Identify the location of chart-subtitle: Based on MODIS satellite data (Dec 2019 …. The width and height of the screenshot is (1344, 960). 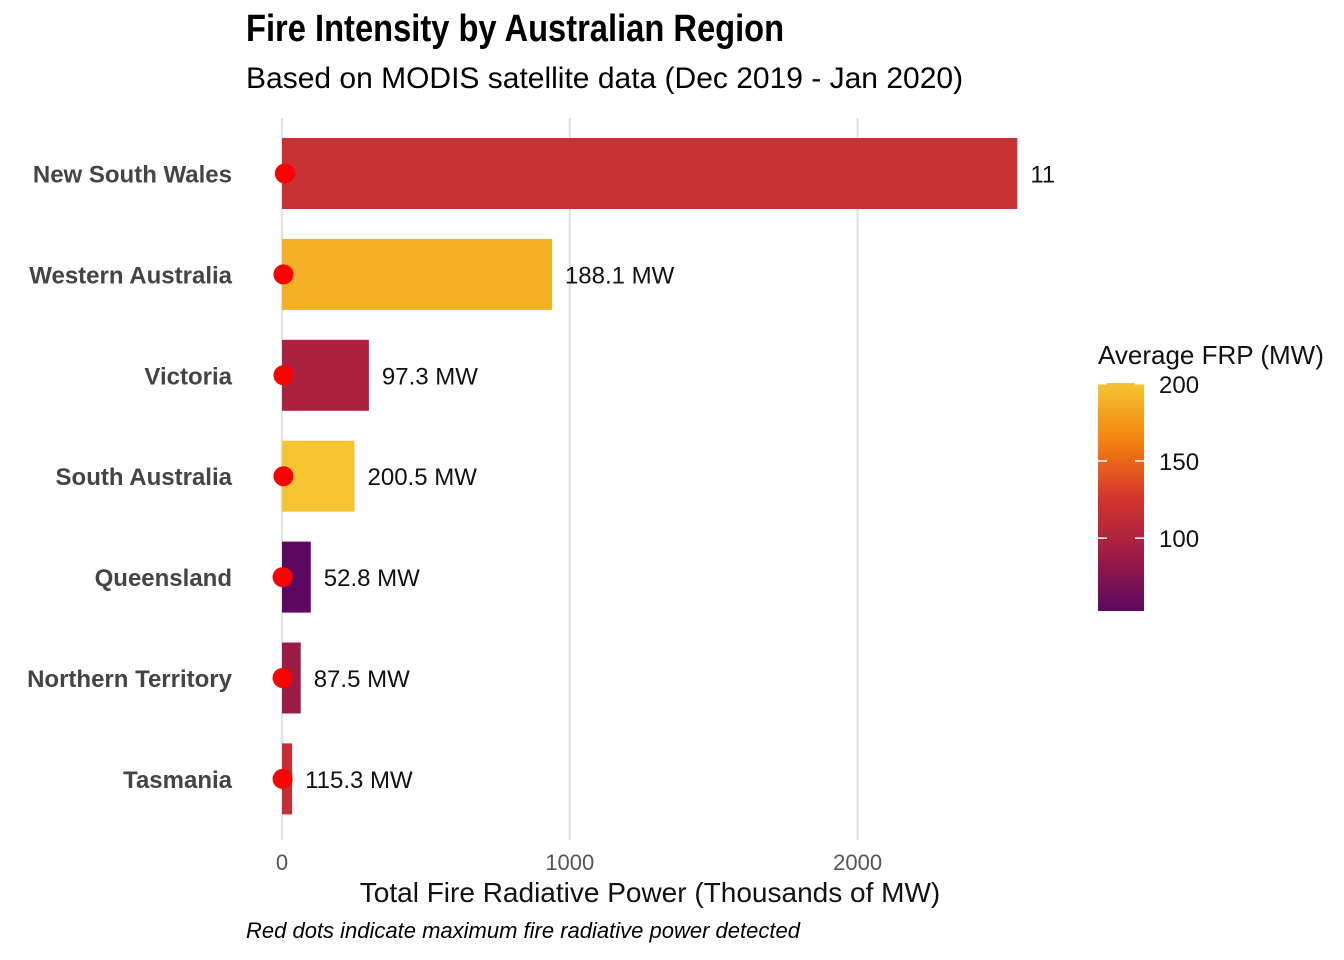
(605, 78).